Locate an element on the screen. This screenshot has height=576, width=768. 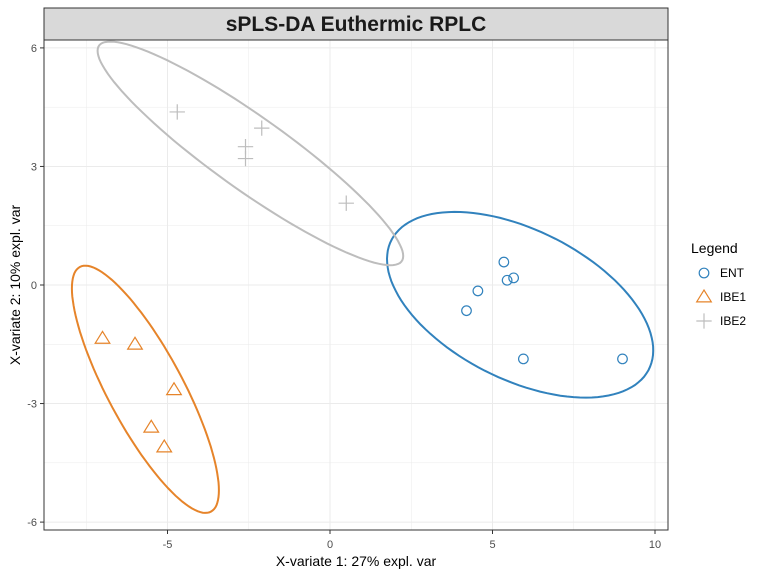
chart-title: sPLS-DA Euthermic RPLC is located at coordinates (356, 24).